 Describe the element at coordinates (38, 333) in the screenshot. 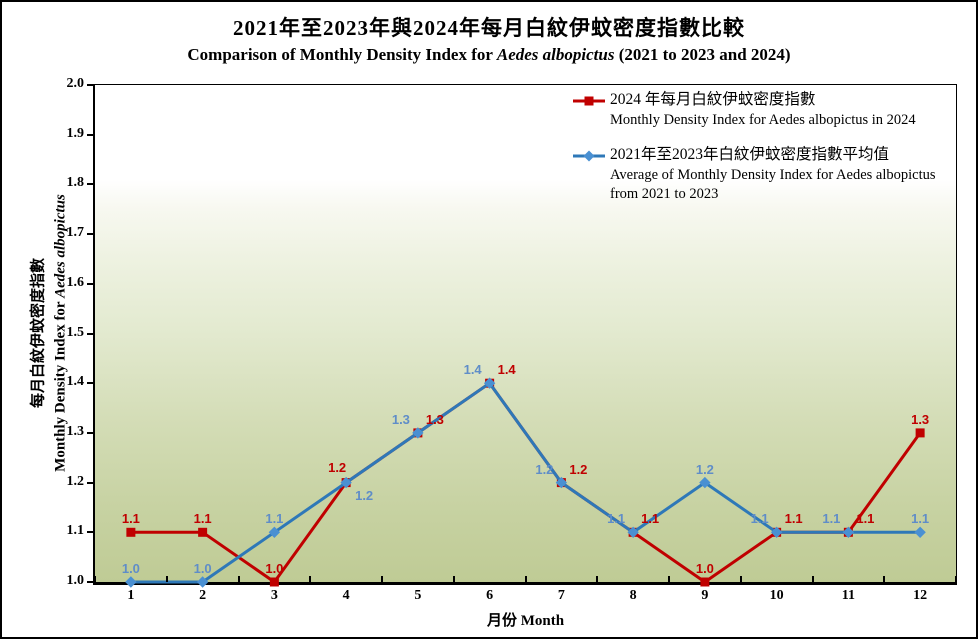

I see `y-axis-title-chinese: 每月白紋伊蚊密度指數` at that location.